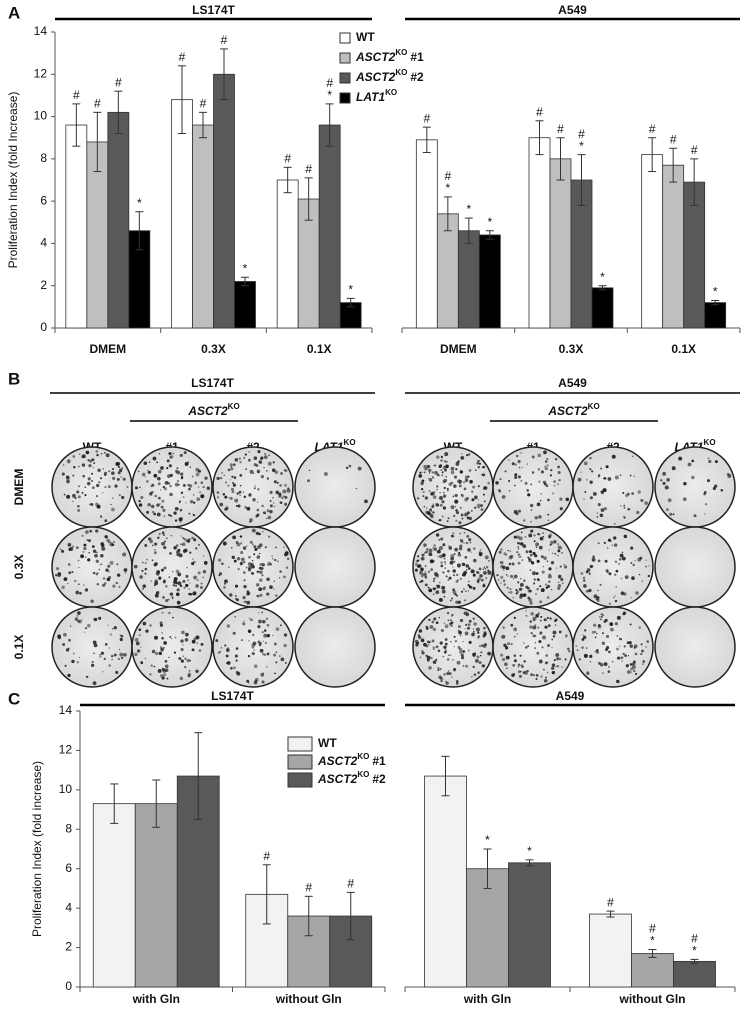 The height and width of the screenshot is (1011, 745). What do you see at coordinates (43, 200) in the screenshot?
I see `y-tick-label: 6` at bounding box center [43, 200].